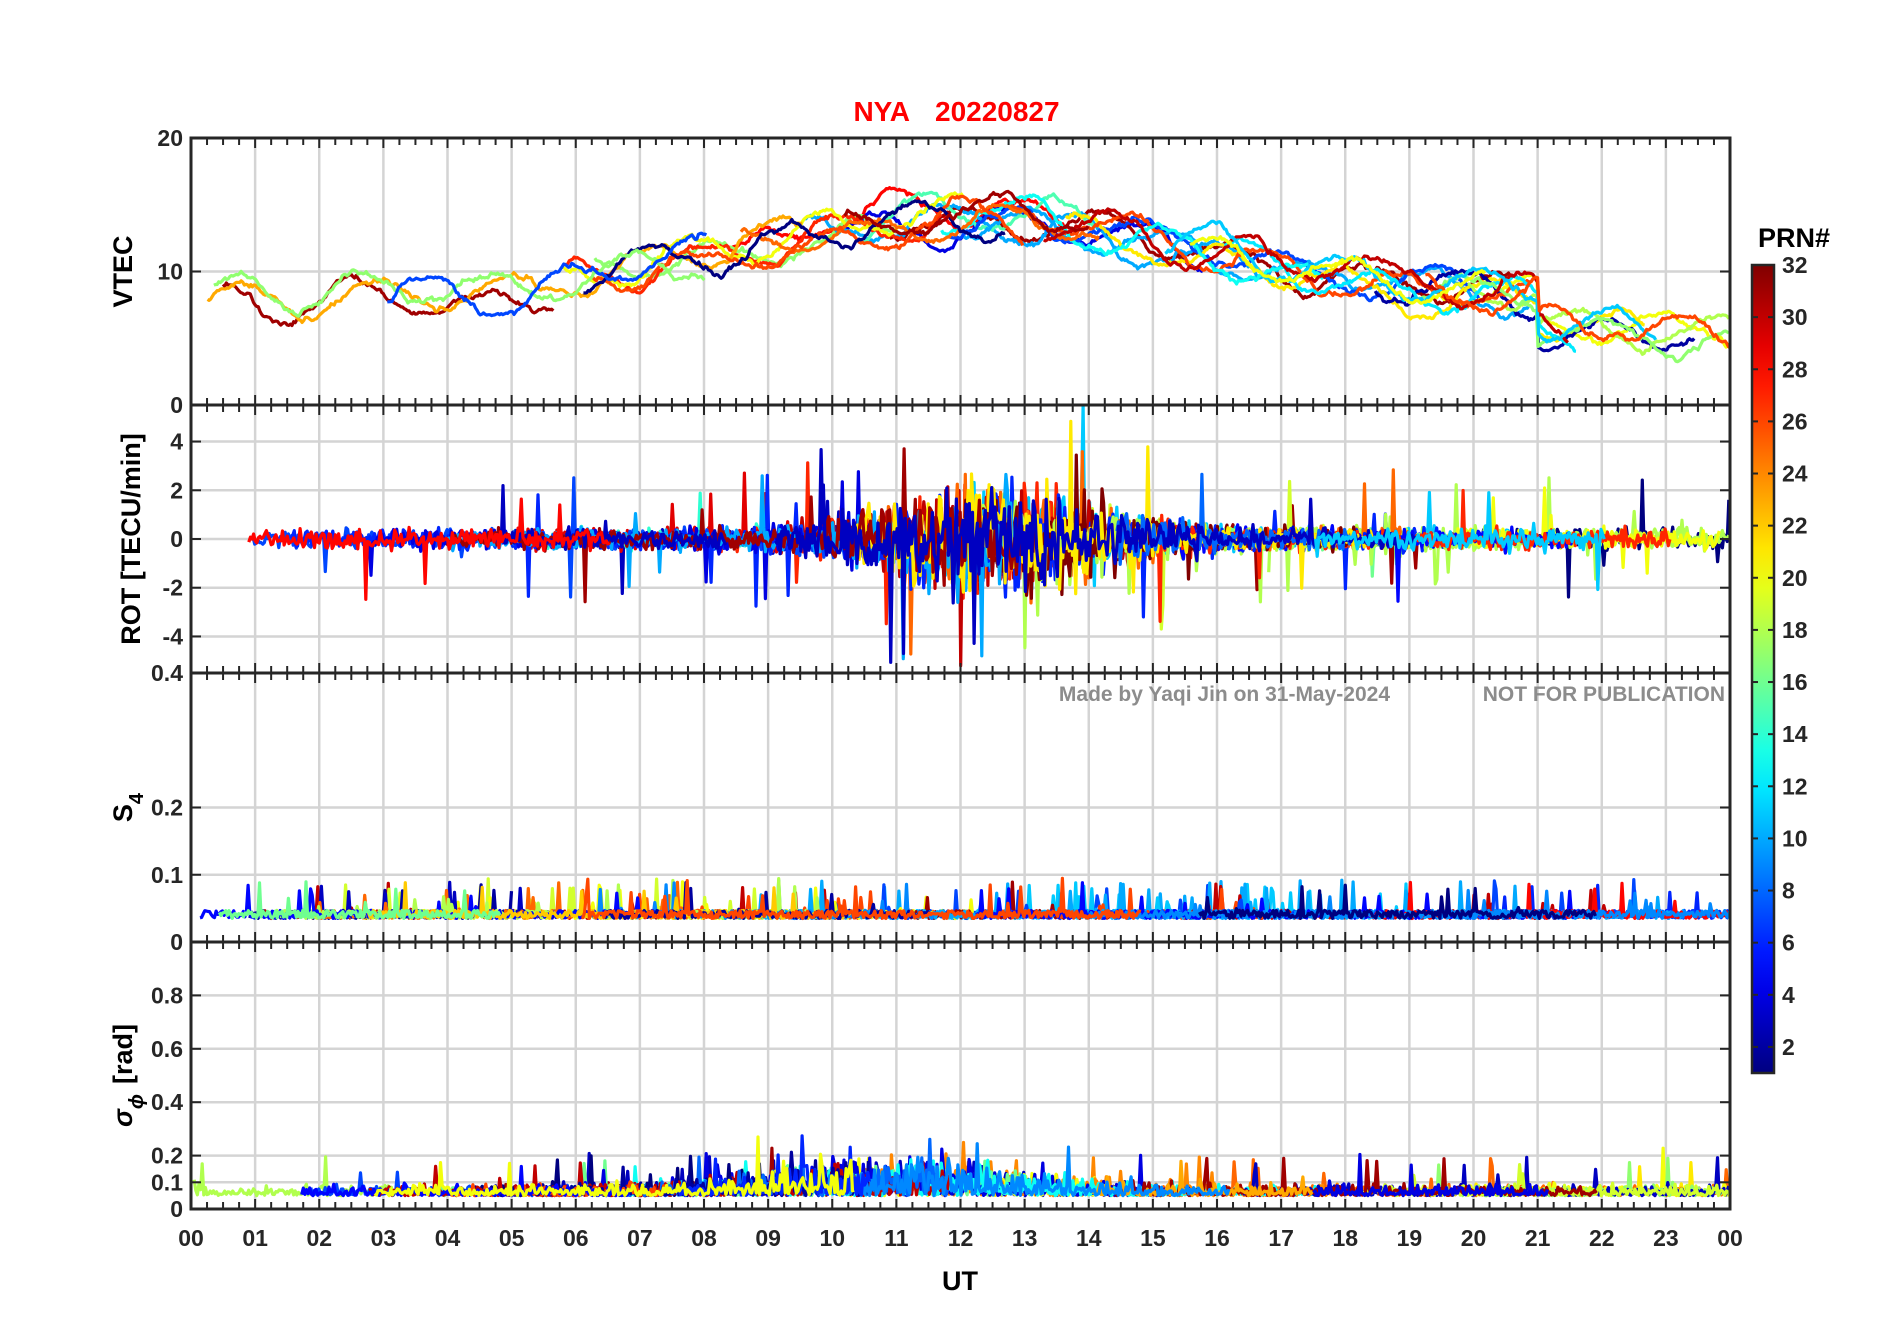 This screenshot has height=1330, width=1902. I want to click on colorbar-tick-label: 2, so click(1788, 1047).